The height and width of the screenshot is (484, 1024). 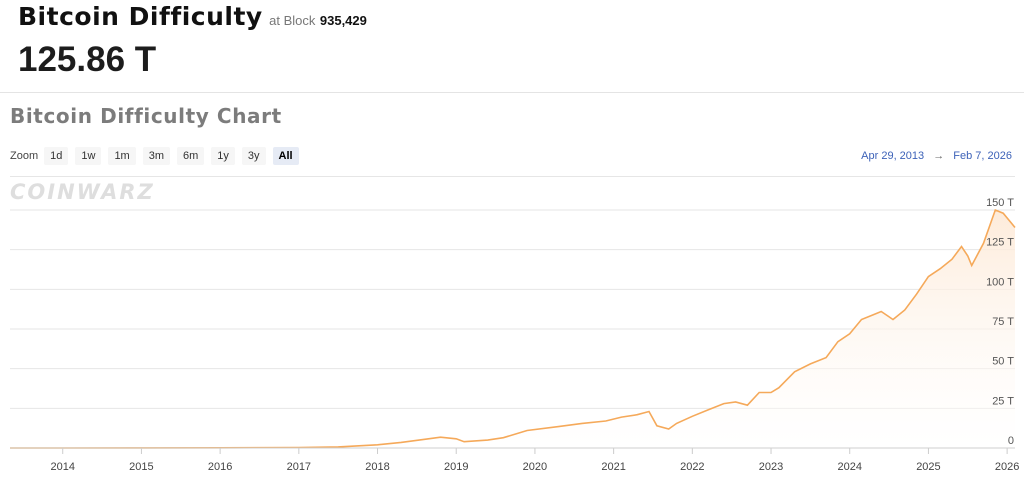 What do you see at coordinates (223, 156) in the screenshot?
I see `zoom-button-1y: 1y` at bounding box center [223, 156].